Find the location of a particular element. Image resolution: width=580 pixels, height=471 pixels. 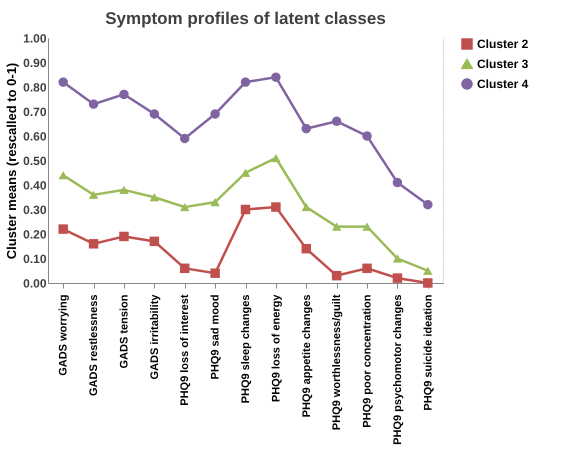

x-tick-label: PHQ9 poor concentration is located at coordinates (368, 361).